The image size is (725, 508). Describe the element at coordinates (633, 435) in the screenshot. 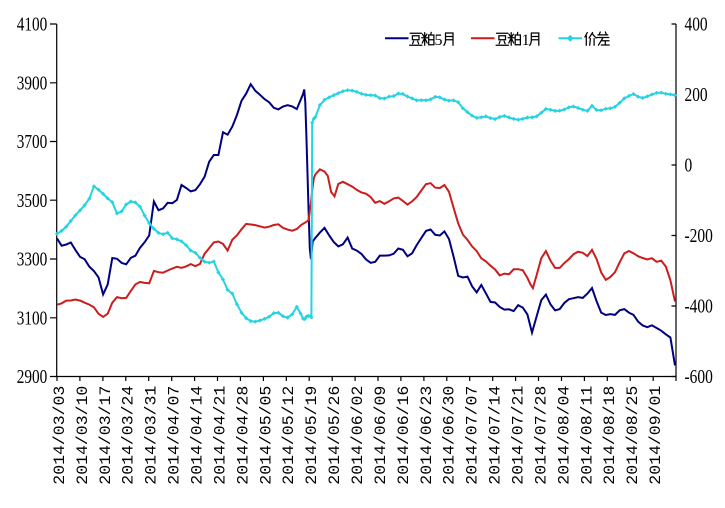

I see `svg-text: 2014/08/25` at that location.